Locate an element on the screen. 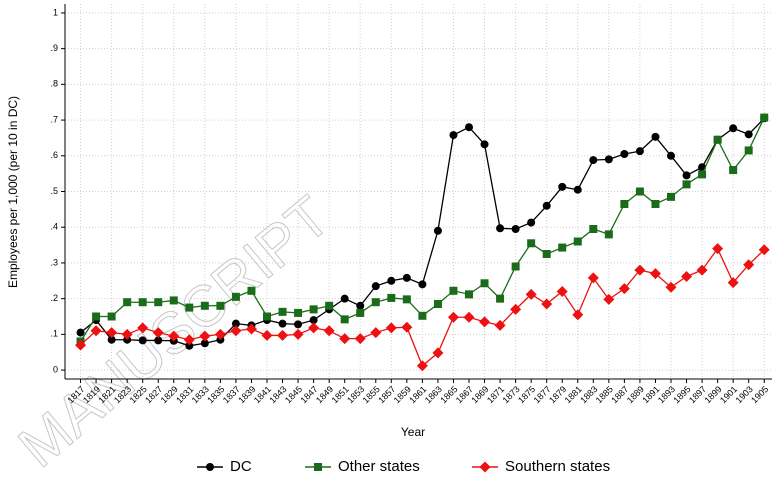  y-tick-label: .9 is located at coordinates (54, 48).